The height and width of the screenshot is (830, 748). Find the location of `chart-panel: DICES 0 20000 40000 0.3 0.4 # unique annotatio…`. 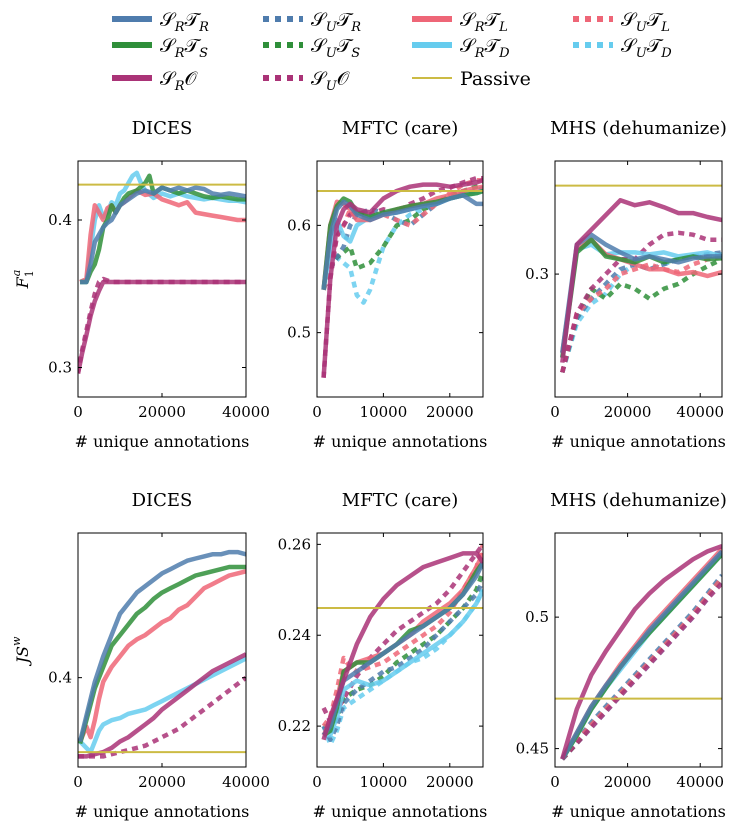

chart-panel: DICES 0 20000 40000 0.3 0.4 # unique annotatio… is located at coordinates (140, 284).